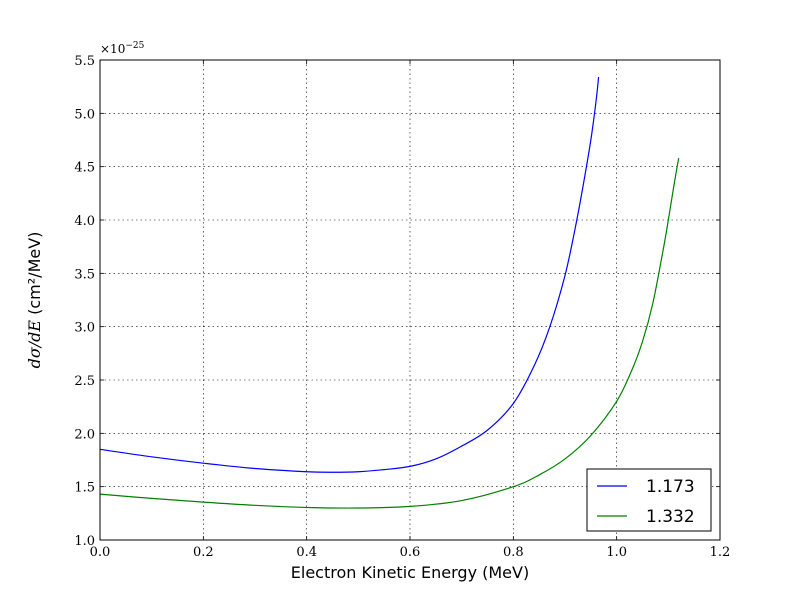 The height and width of the screenshot is (600, 800). I want to click on y-tick-label: 3.0, so click(84, 328).